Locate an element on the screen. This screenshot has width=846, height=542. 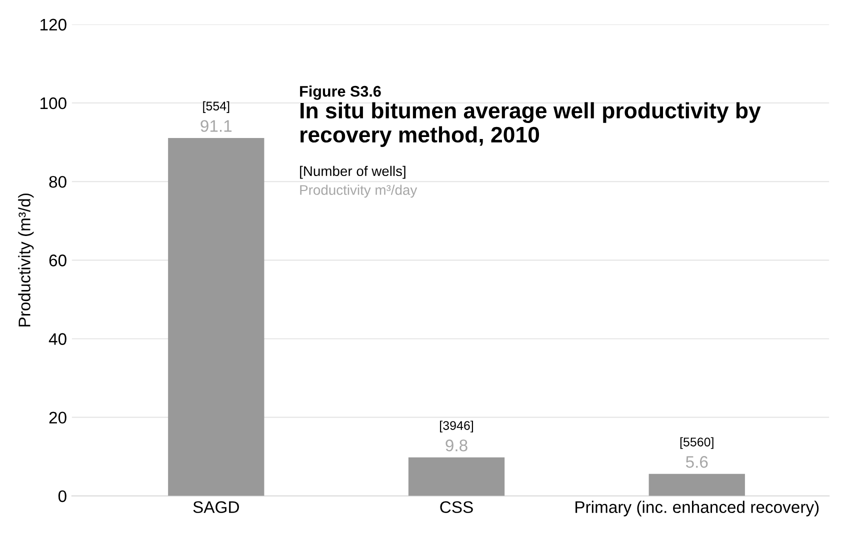
x-tick-label: SAGD is located at coordinates (216, 507).